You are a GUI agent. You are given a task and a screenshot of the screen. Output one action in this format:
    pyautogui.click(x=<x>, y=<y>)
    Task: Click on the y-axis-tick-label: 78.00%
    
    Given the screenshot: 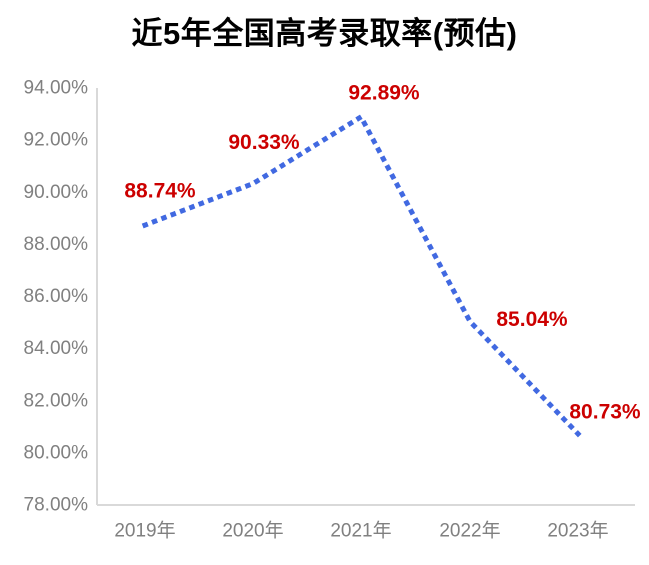 What is the action you would take?
    pyautogui.click(x=56, y=505)
    